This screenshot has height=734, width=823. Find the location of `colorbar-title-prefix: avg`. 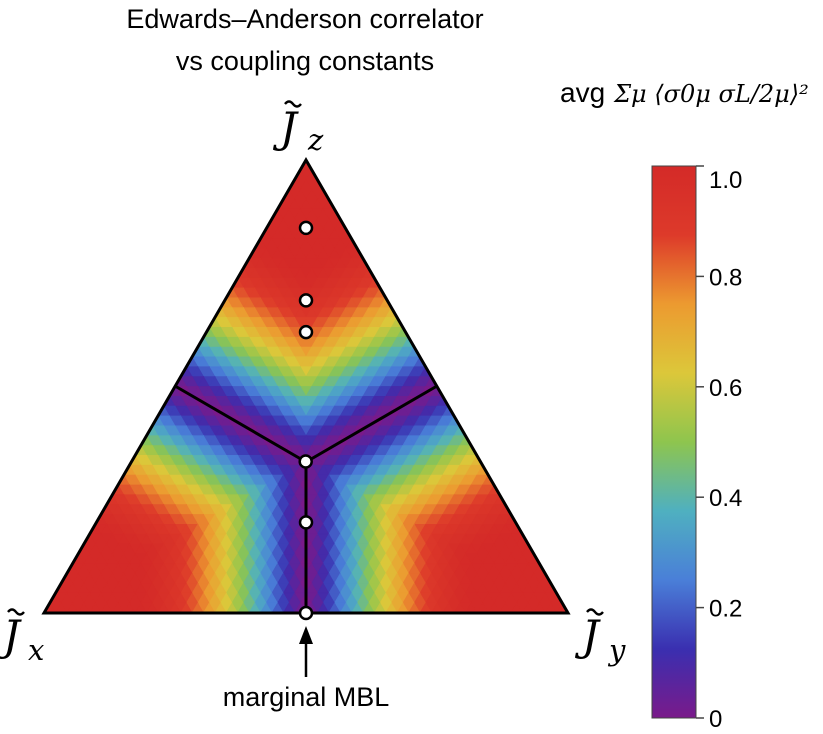

colorbar-title-prefix: avg is located at coordinates (583, 92).